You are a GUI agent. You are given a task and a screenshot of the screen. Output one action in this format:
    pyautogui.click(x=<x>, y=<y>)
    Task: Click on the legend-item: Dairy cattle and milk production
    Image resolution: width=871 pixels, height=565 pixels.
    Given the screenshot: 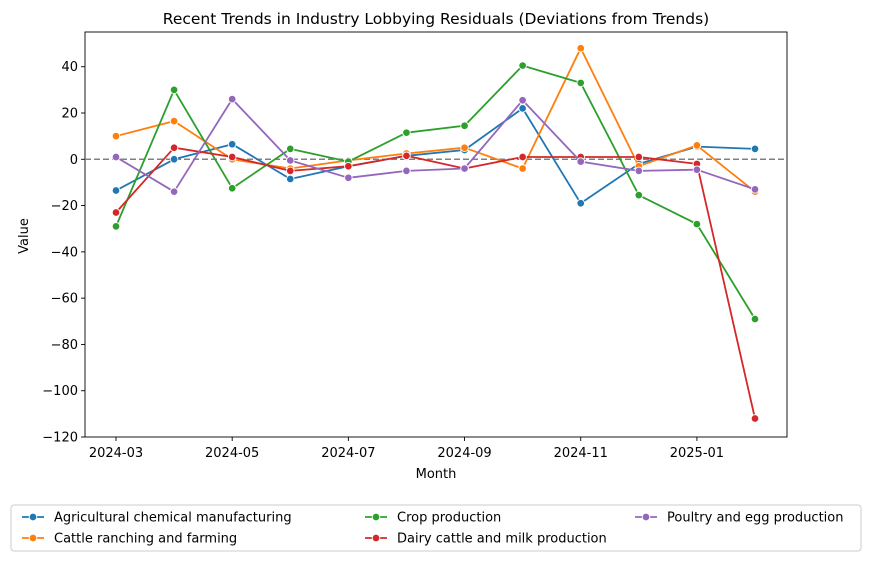 What is the action you would take?
    pyautogui.click(x=486, y=539)
    